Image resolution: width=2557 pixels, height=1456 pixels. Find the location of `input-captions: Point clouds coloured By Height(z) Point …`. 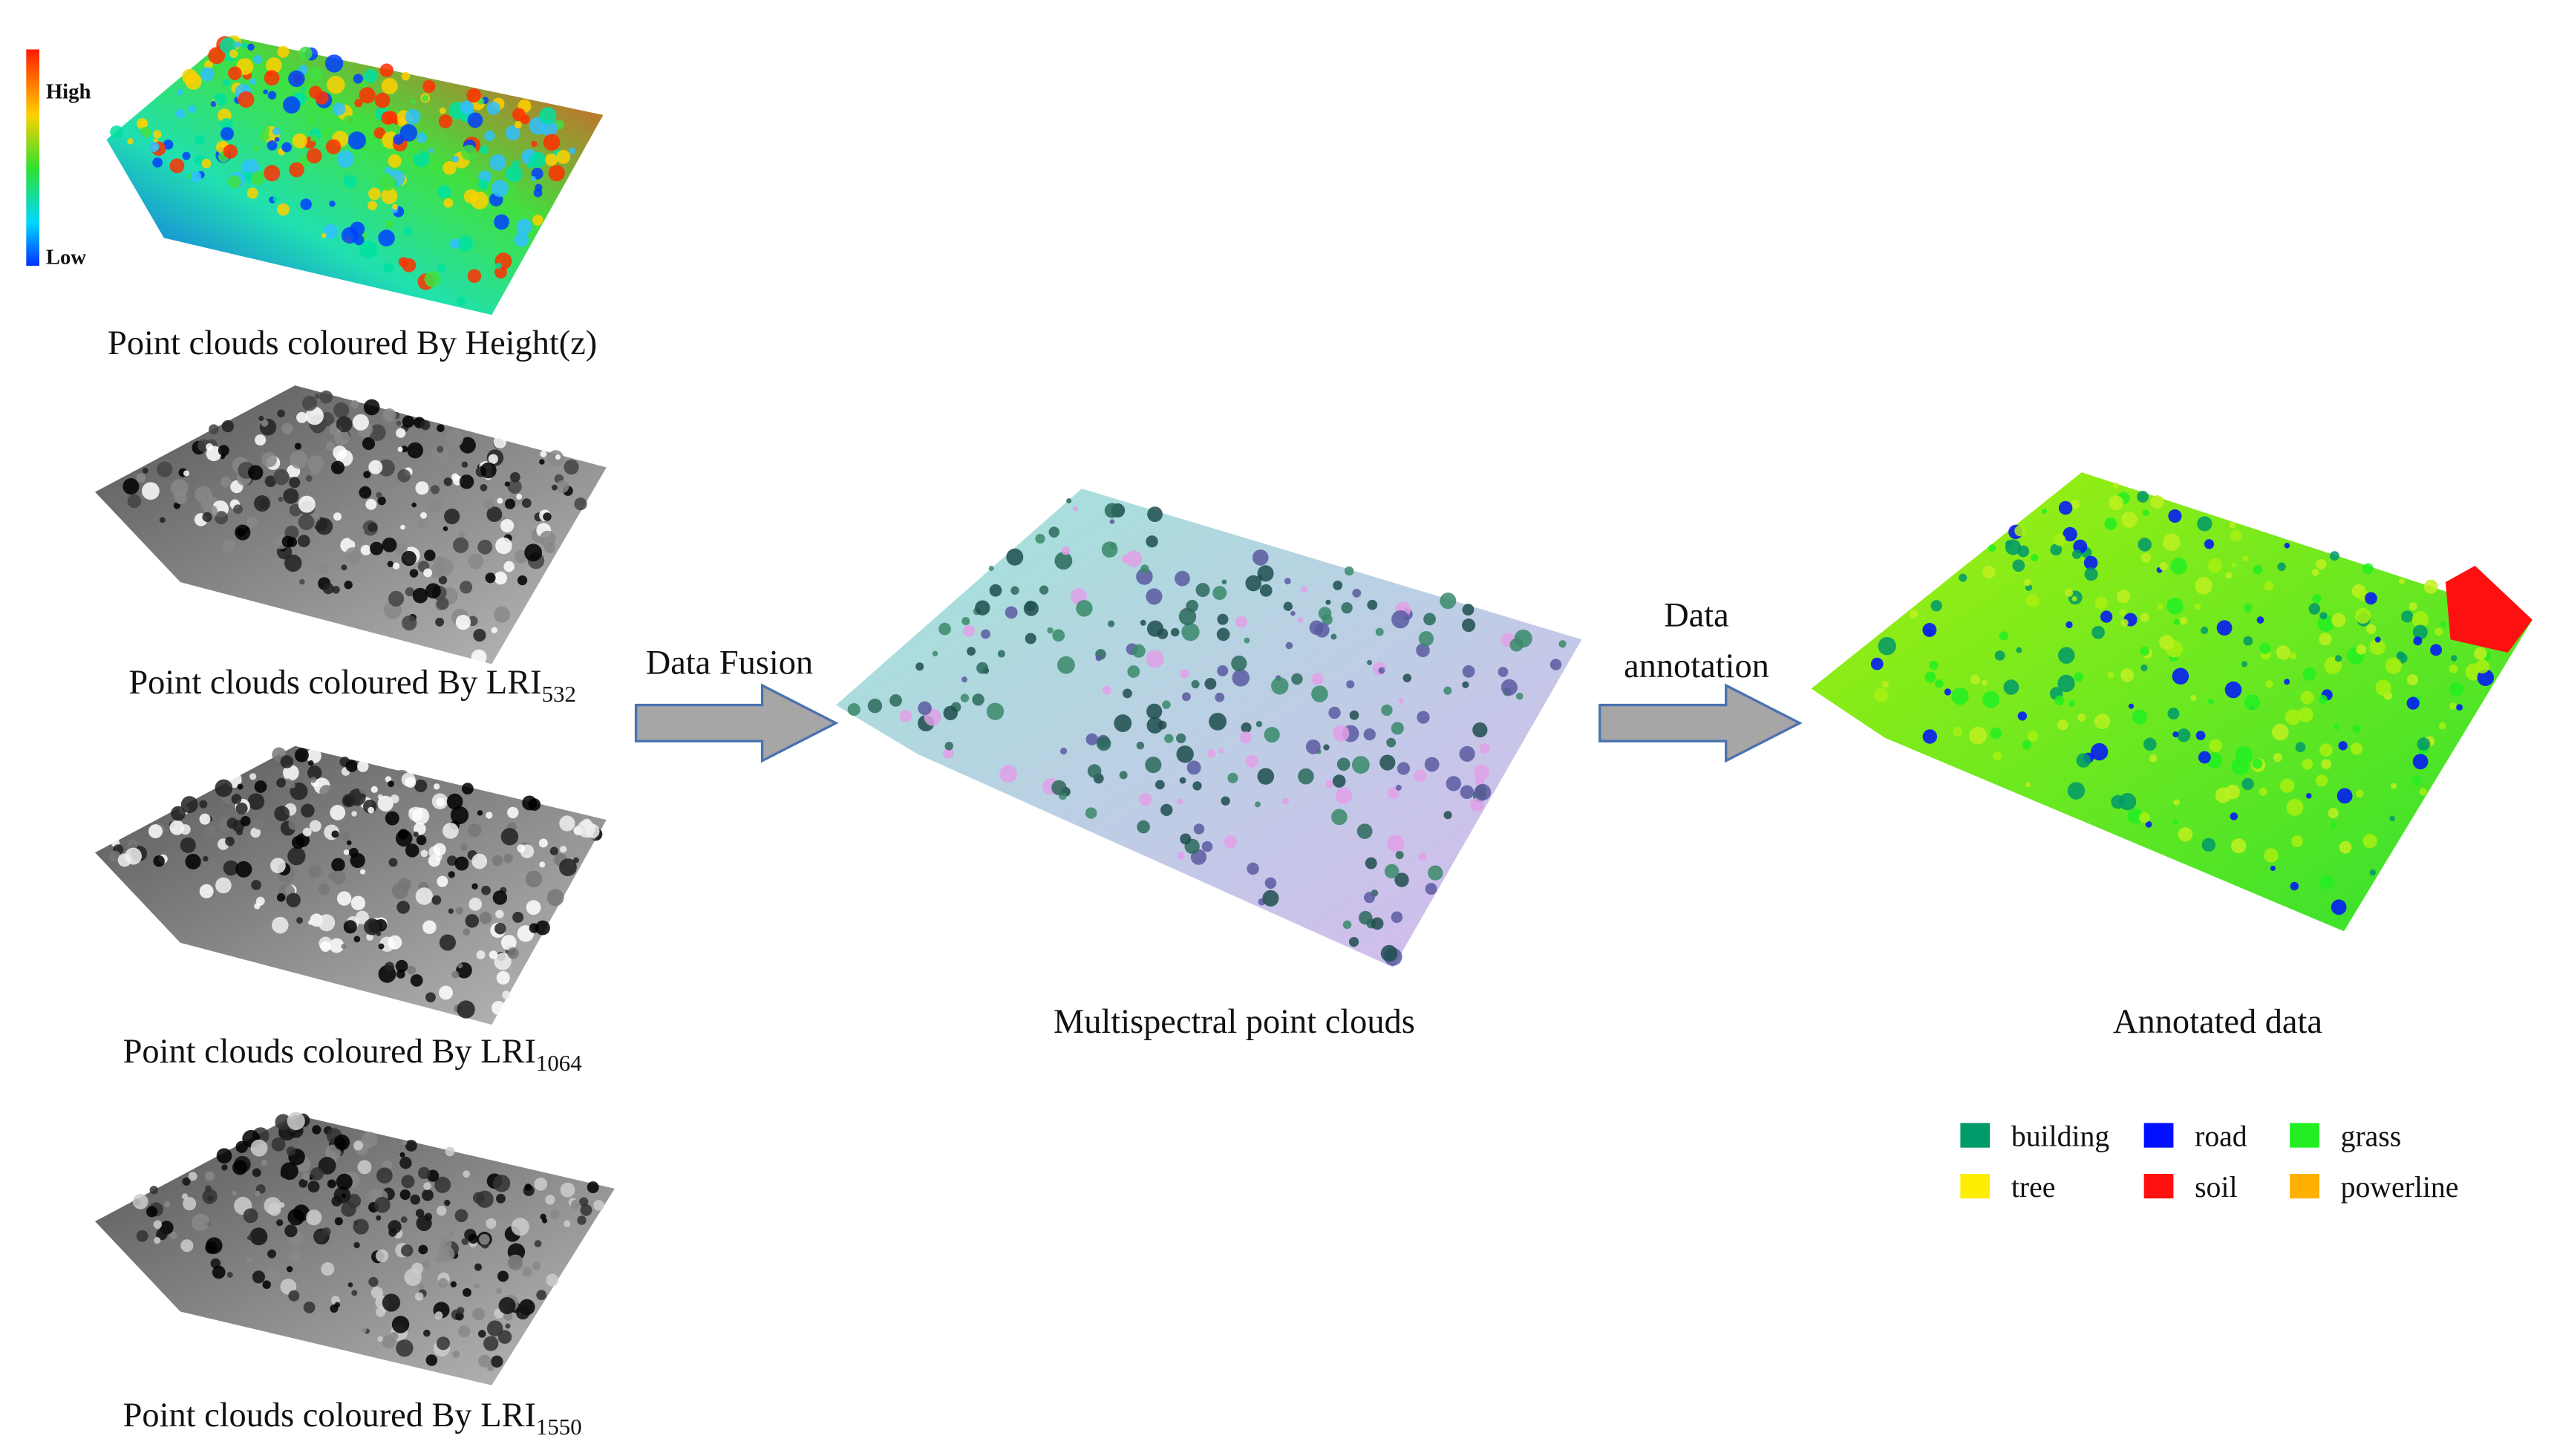

input-captions: Point clouds coloured By Height(z) Point … is located at coordinates (352, 882).